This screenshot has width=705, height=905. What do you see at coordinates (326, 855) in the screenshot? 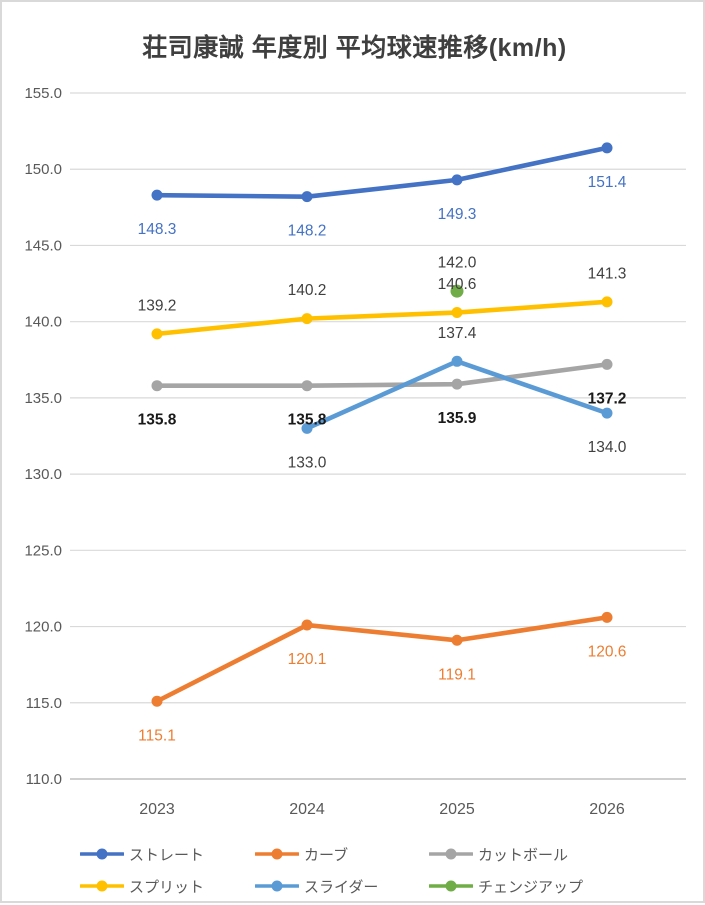
I see `legend-label-curve: カーブ` at bounding box center [326, 855].